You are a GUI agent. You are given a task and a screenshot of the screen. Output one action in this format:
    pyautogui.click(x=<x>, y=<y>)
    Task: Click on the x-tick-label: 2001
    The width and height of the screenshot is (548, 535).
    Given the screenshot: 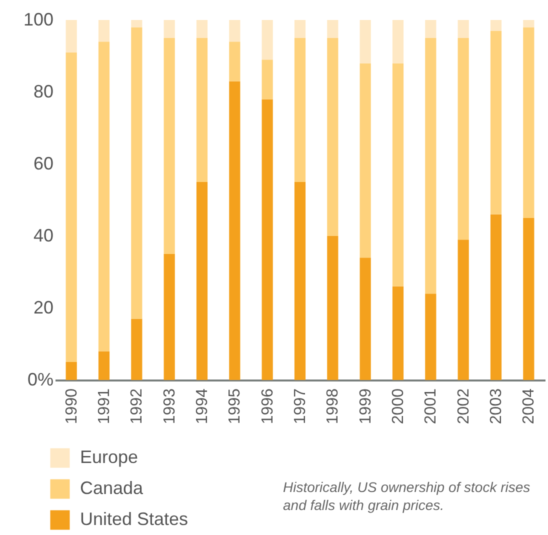 What is the action you would take?
    pyautogui.click(x=431, y=406)
    